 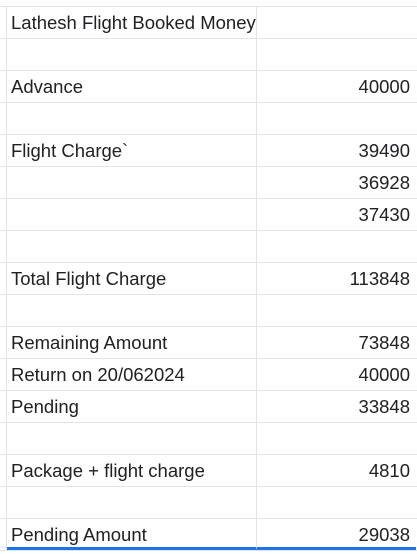 I want to click on cell-value: 33848, so click(x=384, y=406).